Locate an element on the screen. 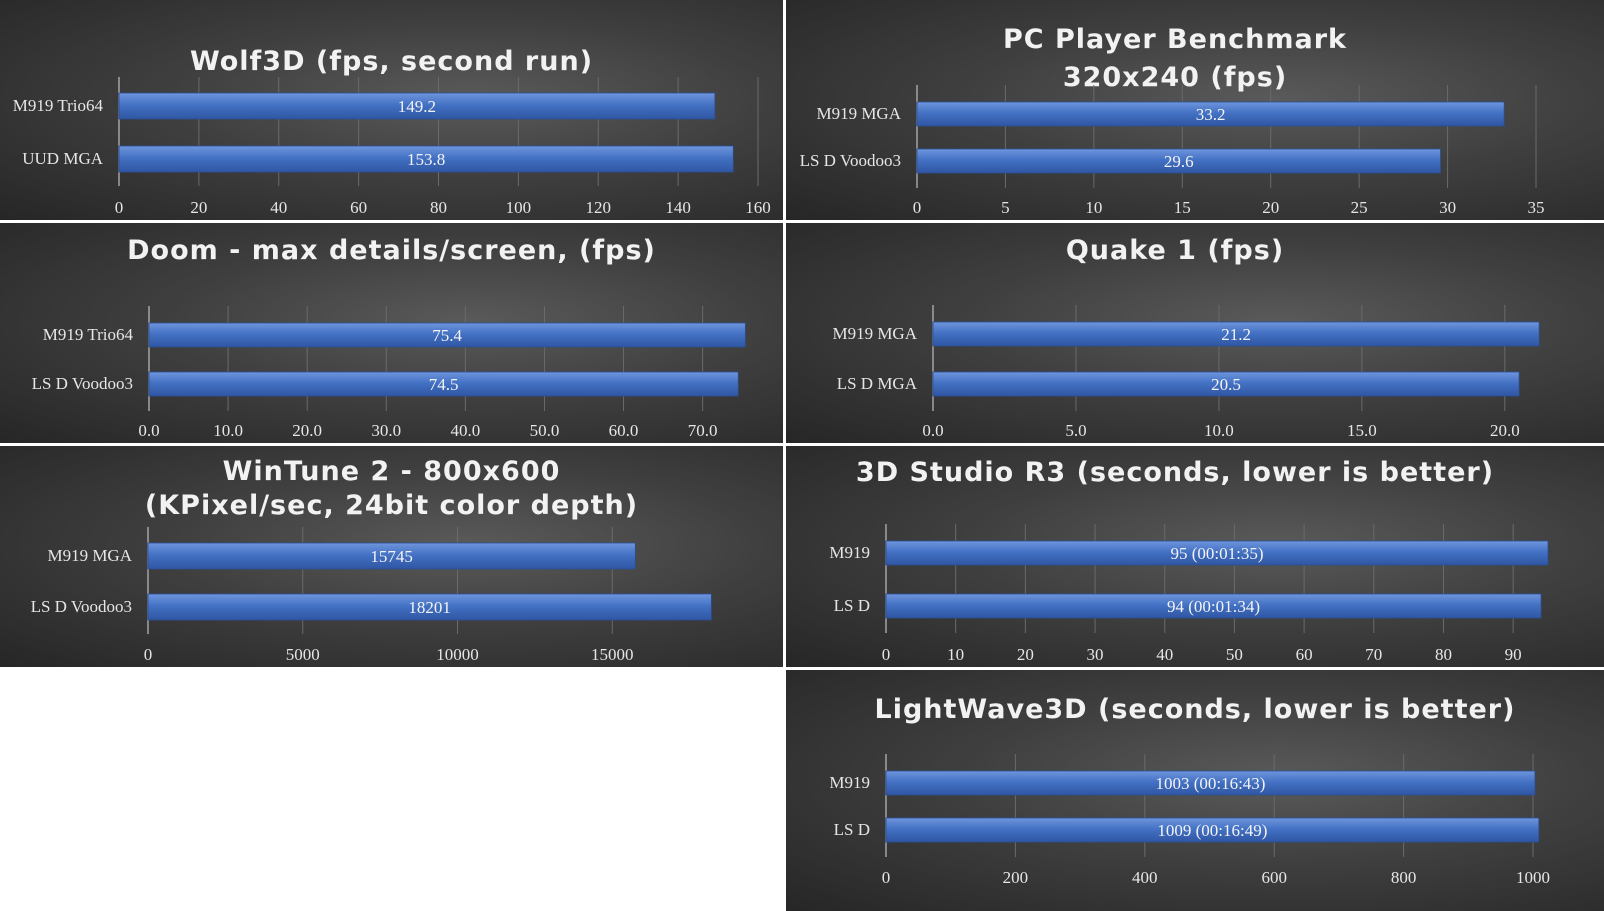 This screenshot has height=911, width=1604. tick-label-1: 5 is located at coordinates (1005, 207).